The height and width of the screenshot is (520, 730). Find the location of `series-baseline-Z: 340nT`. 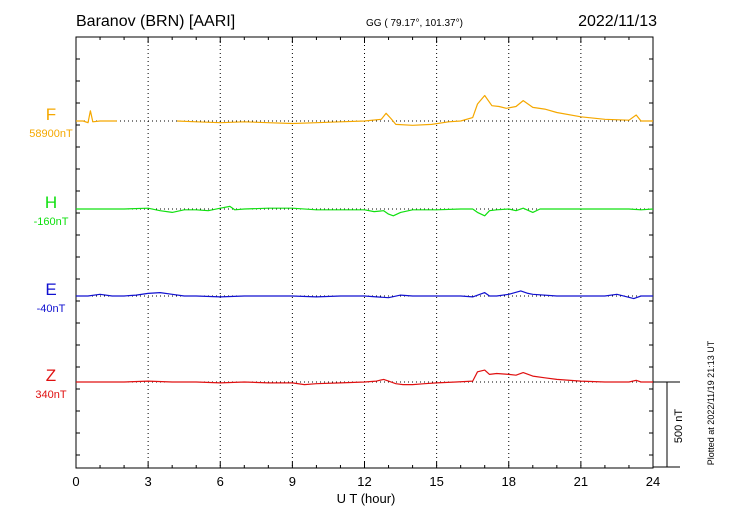

series-baseline-Z: 340nT is located at coordinates (50, 395).